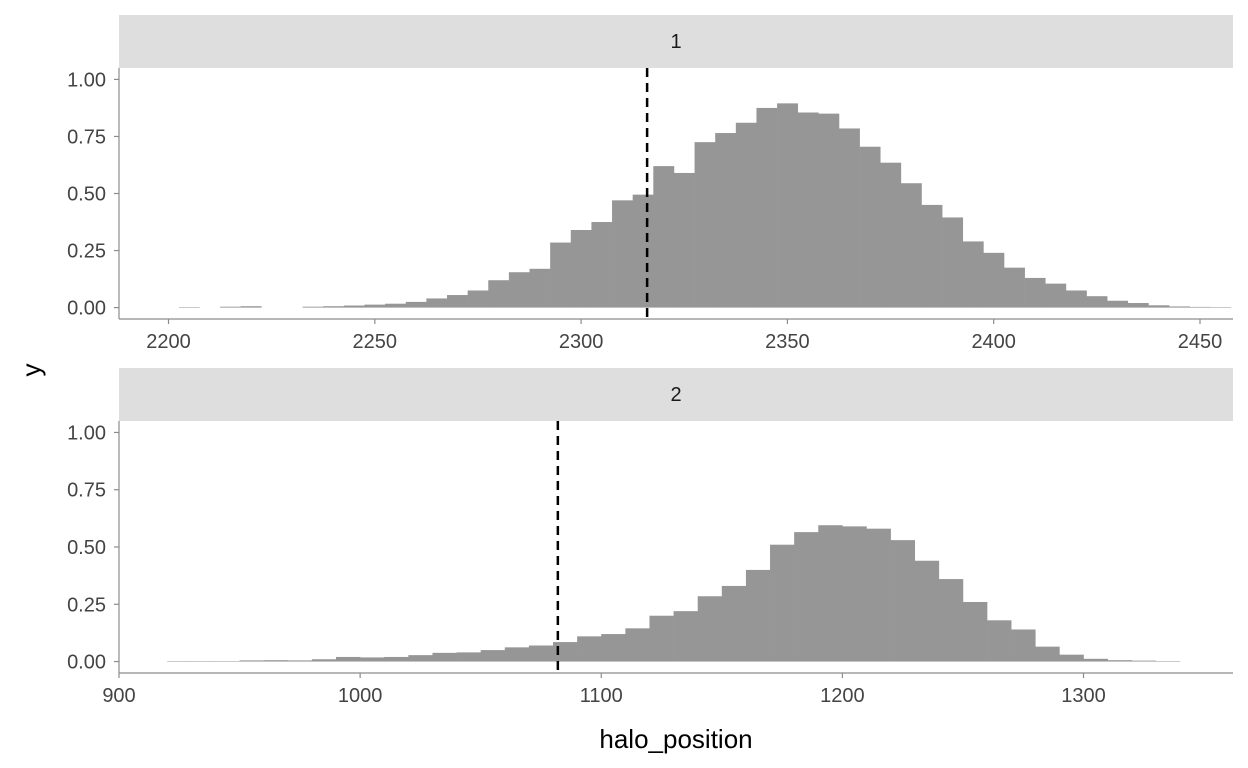 The height and width of the screenshot is (768, 1248). Describe the element at coordinates (675, 42) in the screenshot. I see `facet-strip-label: 1` at that location.